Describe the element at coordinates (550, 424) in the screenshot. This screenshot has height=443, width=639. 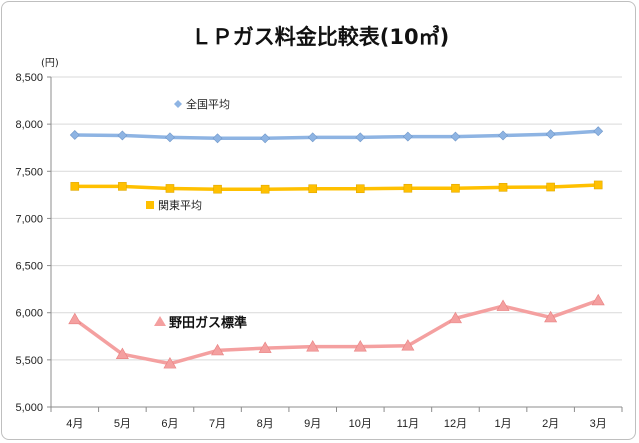
I see `x-tick-label: 2月` at that location.